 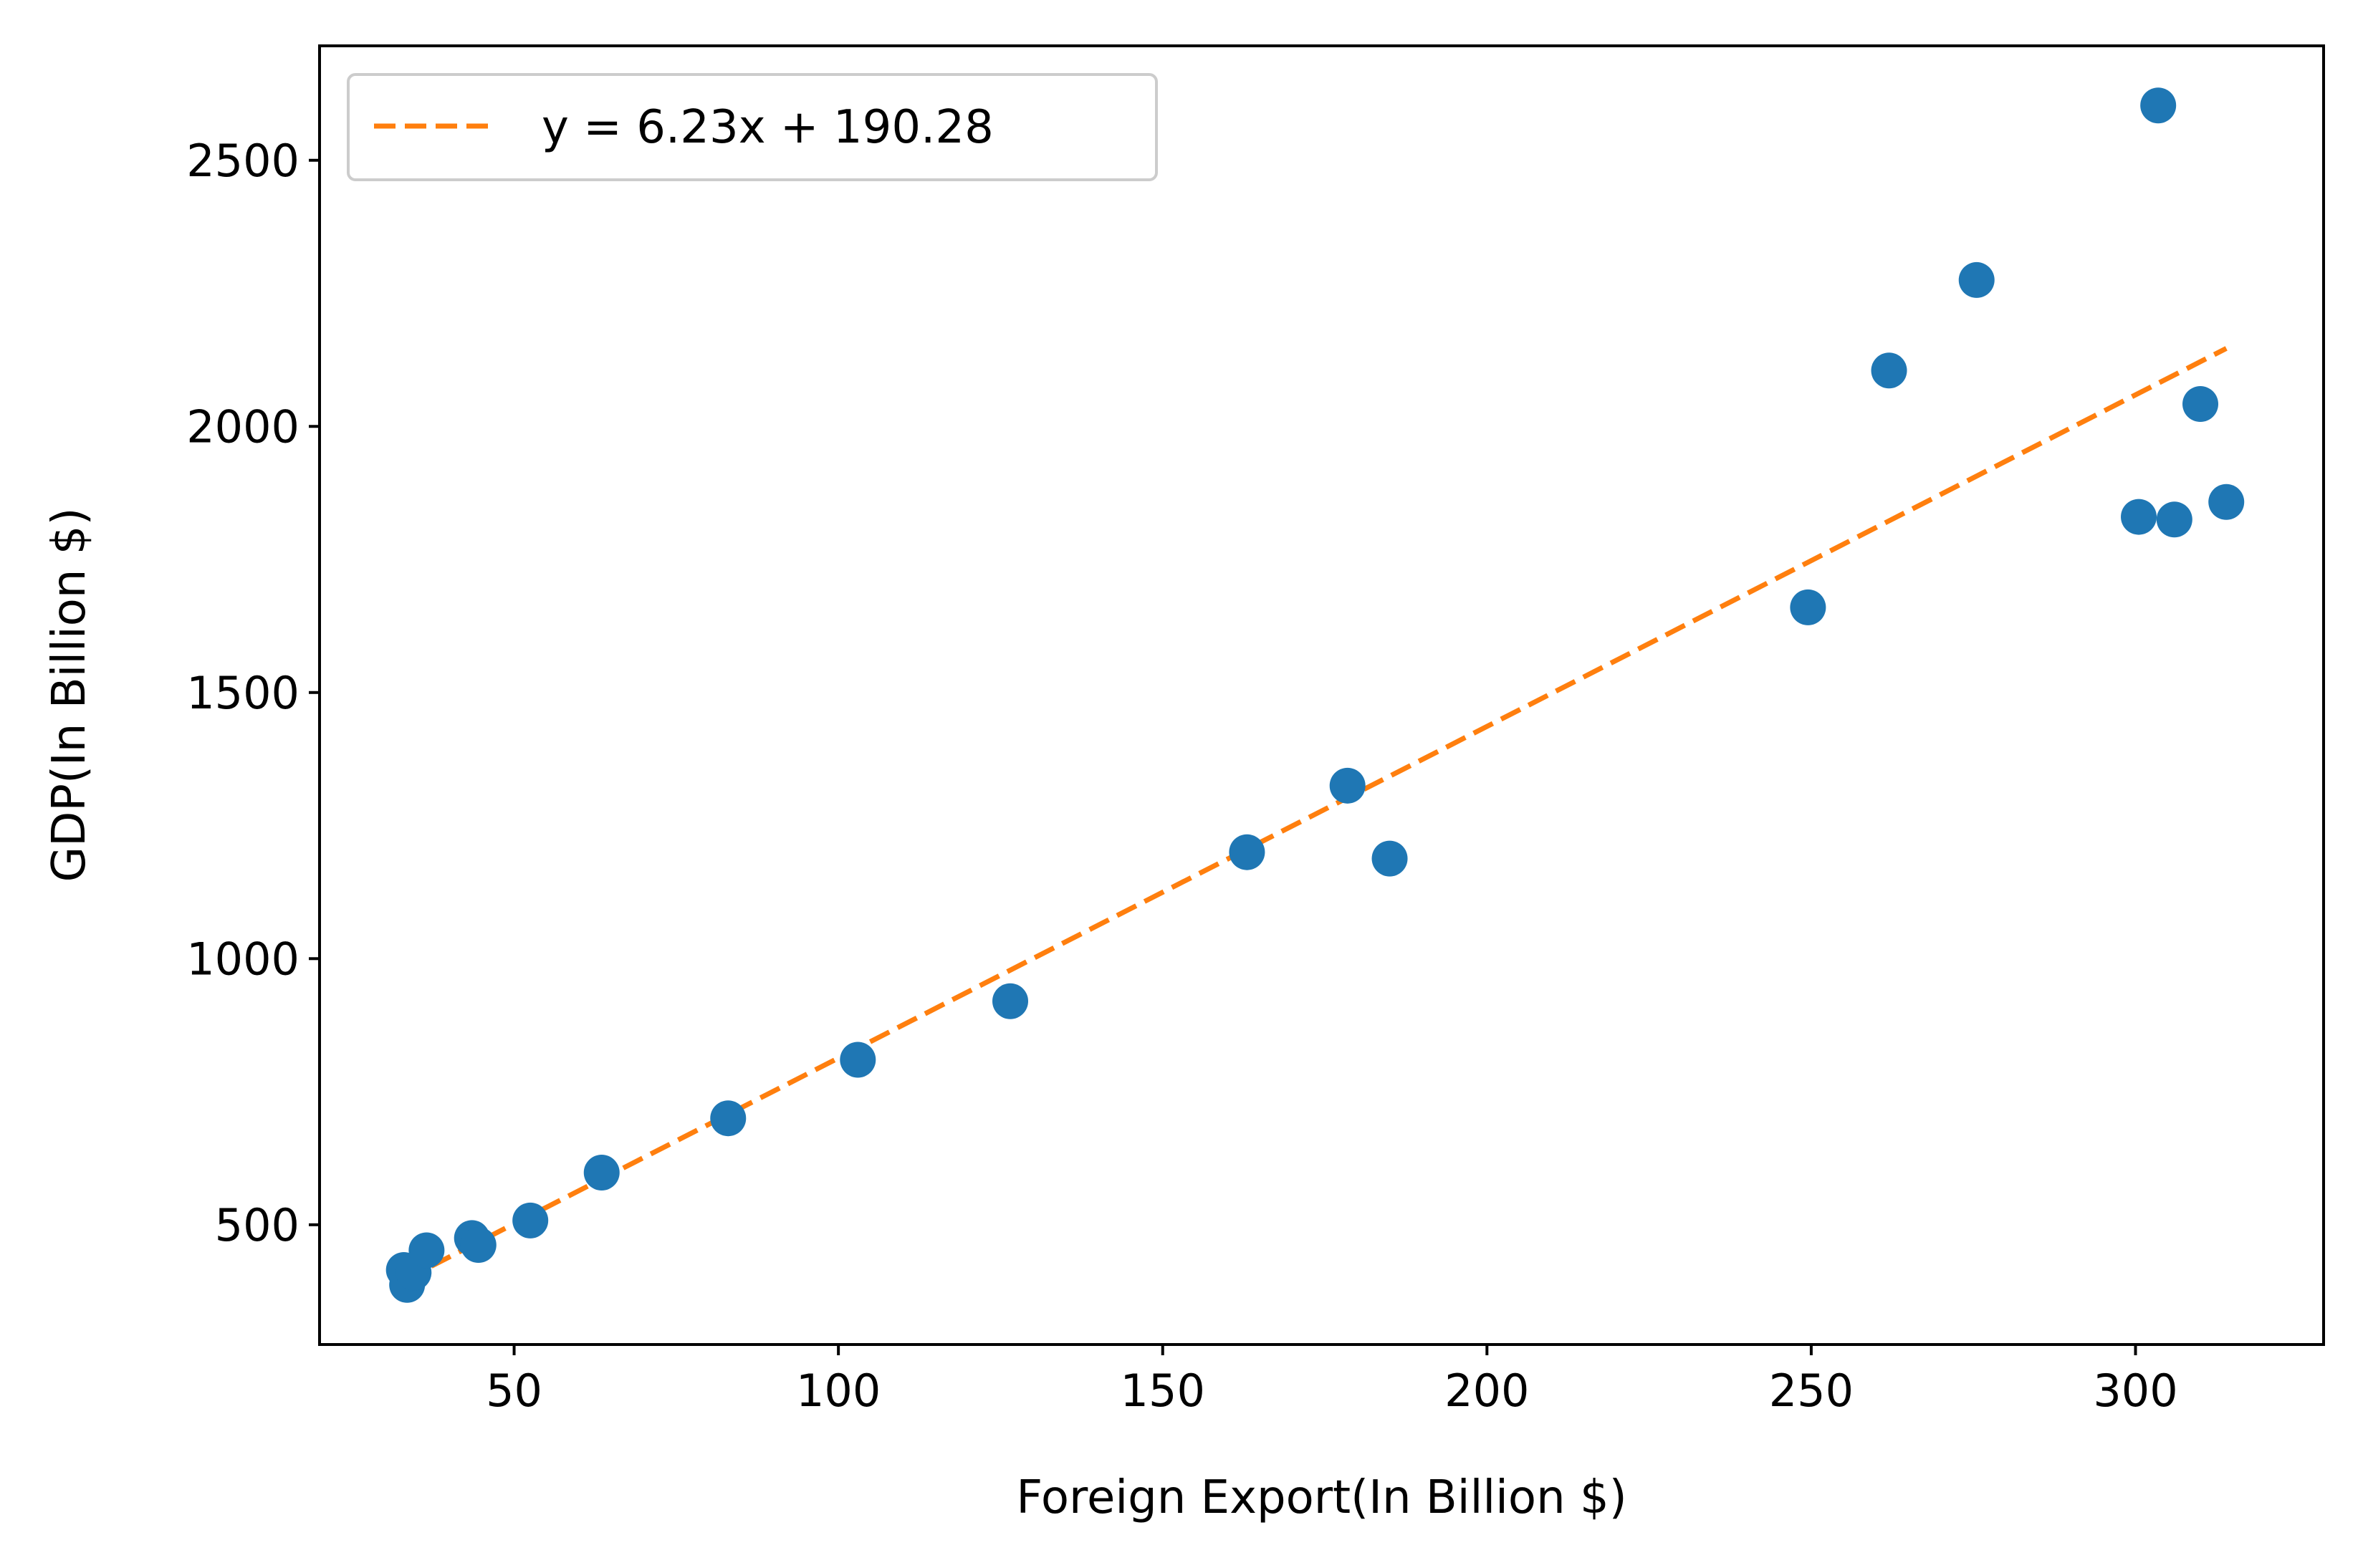 What do you see at coordinates (242, 427) in the screenshot?
I see `y-tick-label: 2000` at bounding box center [242, 427].